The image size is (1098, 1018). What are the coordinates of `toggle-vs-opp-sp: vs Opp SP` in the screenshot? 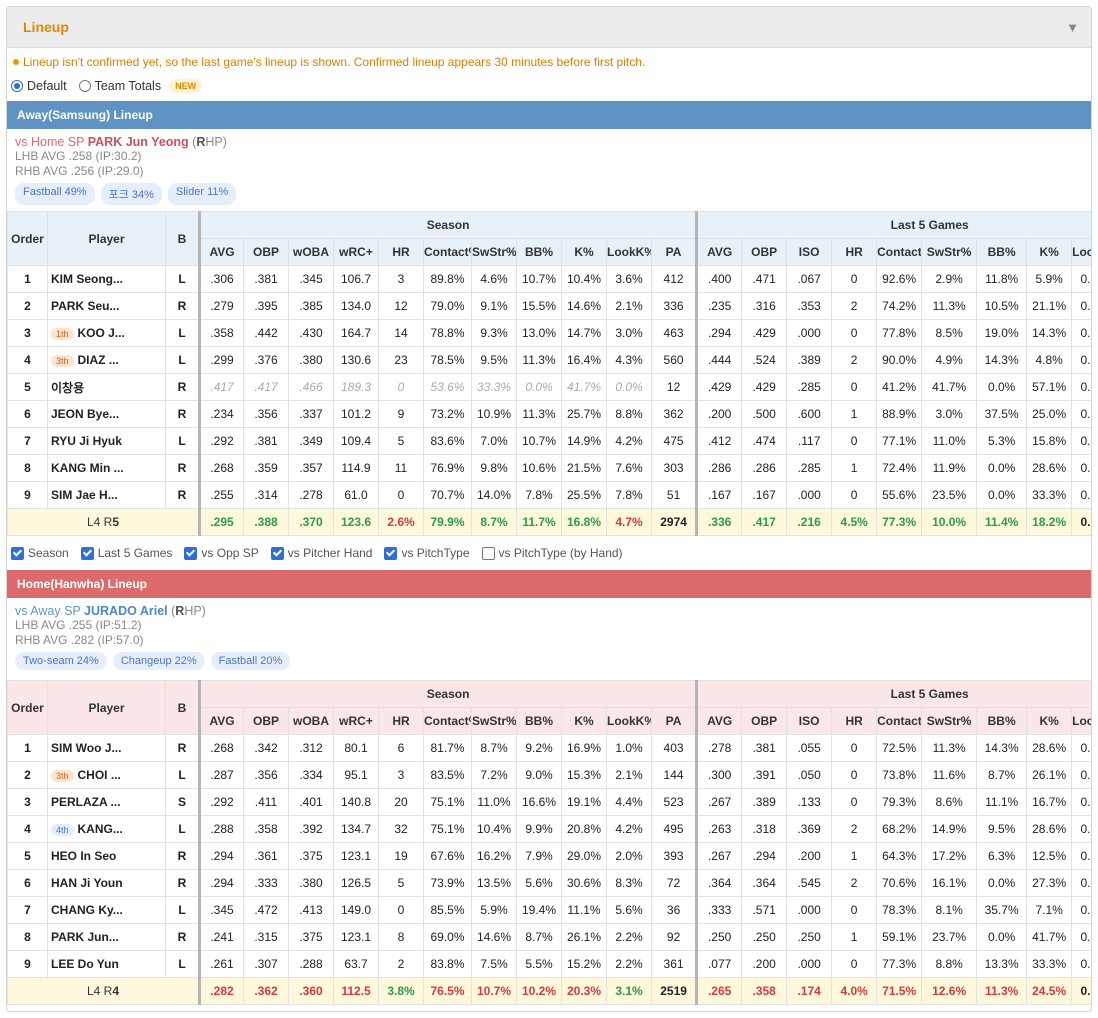 It's located at (221, 553).